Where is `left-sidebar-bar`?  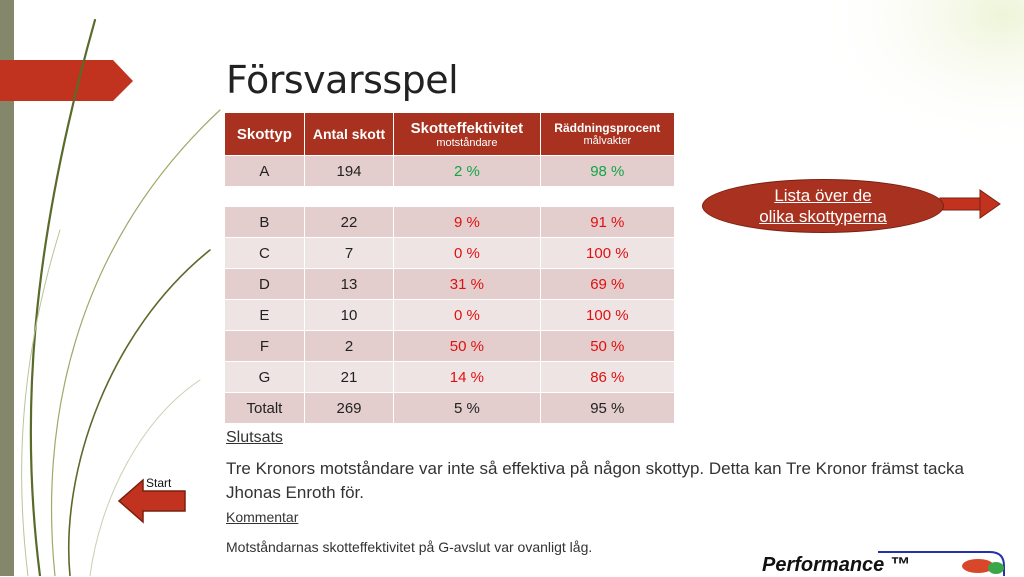
left-sidebar-bar is located at coordinates (7, 288).